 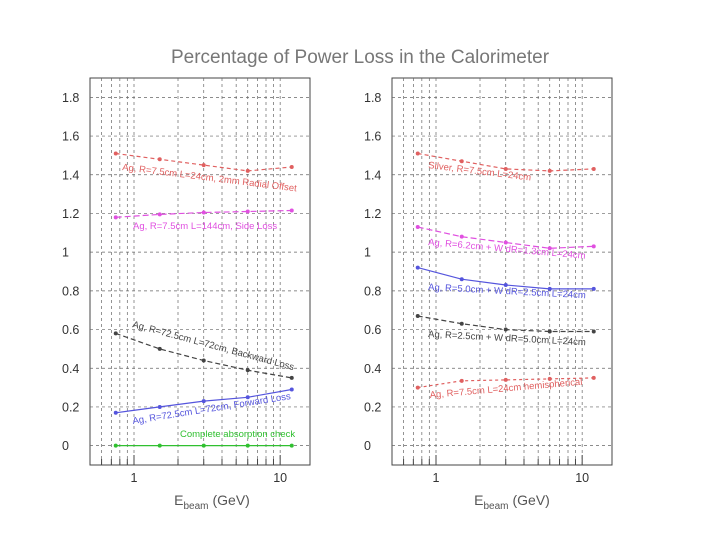 I want to click on series-annotation: Ag, R=72.5cm L=72cm, Backward Loss, so click(x=213, y=346).